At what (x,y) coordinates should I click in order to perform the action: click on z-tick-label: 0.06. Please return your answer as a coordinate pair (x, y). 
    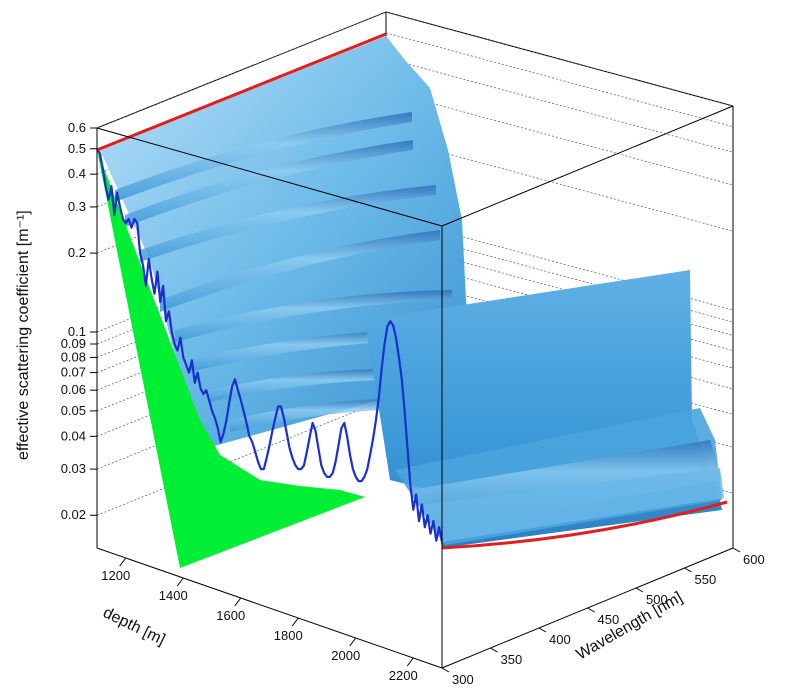
    Looking at the image, I should click on (73, 389).